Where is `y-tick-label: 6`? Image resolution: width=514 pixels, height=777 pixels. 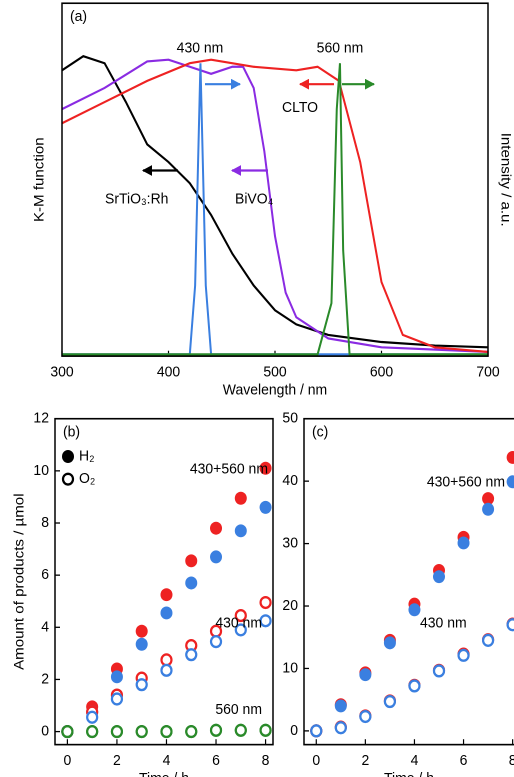 y-tick-label: 6 is located at coordinates (45, 575).